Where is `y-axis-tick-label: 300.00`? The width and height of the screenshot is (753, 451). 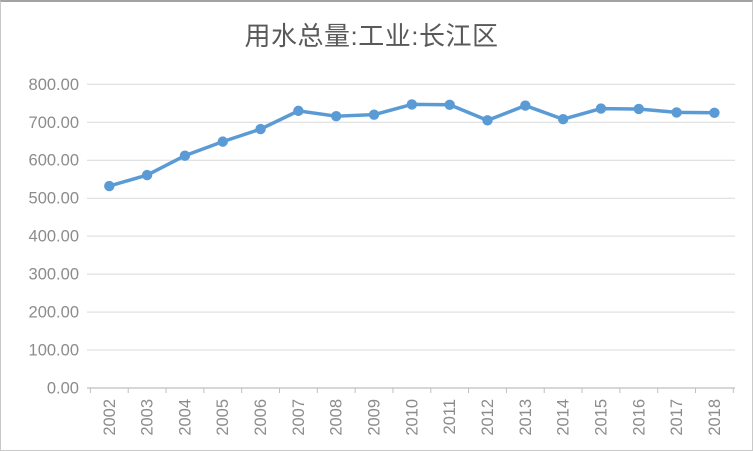
y-axis-tick-label: 300.00 is located at coordinates (54, 275).